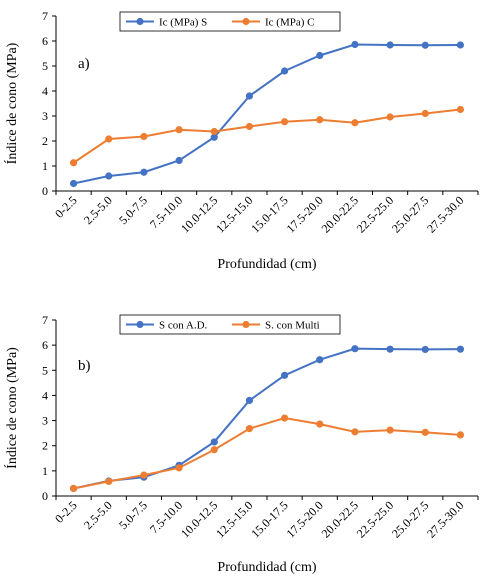 Image resolution: width=500 pixels, height=576 pixels. Describe the element at coordinates (183, 23) in the screenshot. I see `legend-entry-label: Ic (MPa) S` at that location.